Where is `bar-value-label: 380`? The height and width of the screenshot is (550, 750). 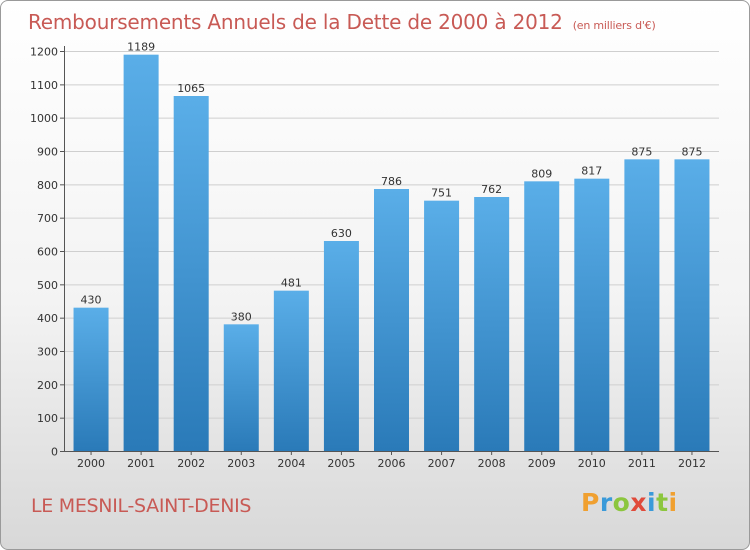 bar-value-label: 380 is located at coordinates (241, 316).